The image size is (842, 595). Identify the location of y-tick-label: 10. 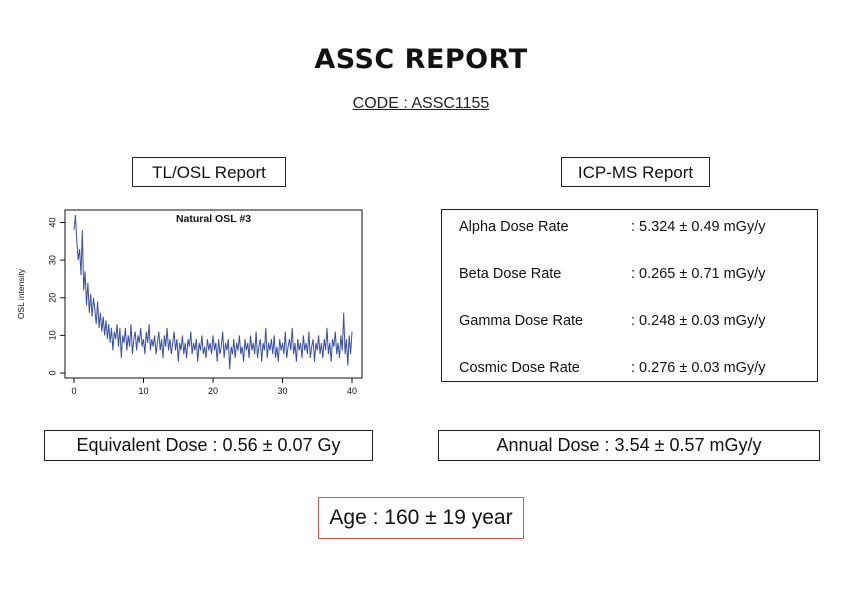
(52, 335).